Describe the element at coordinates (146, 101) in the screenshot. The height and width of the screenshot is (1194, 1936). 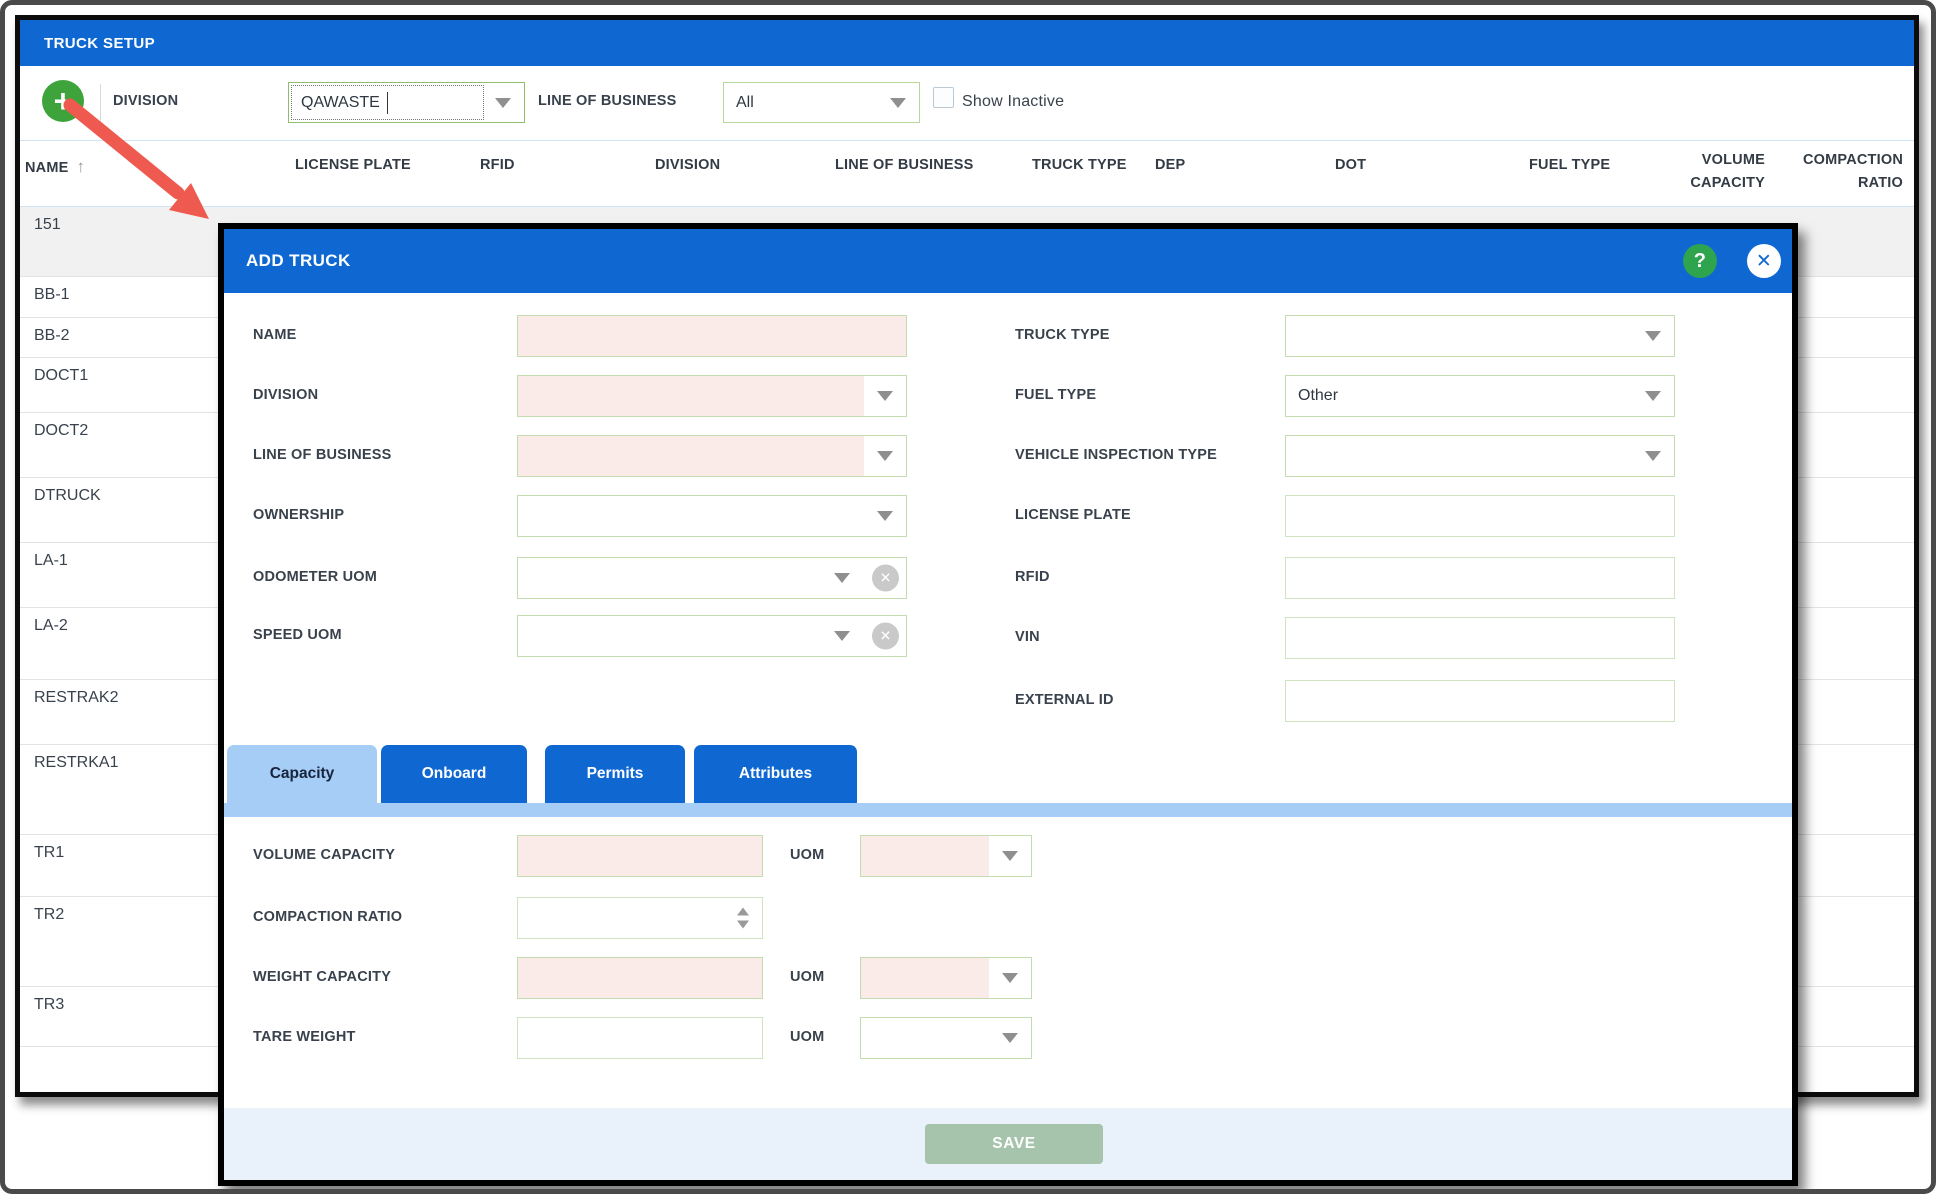
I see `division-filter-label: DIVISION` at that location.